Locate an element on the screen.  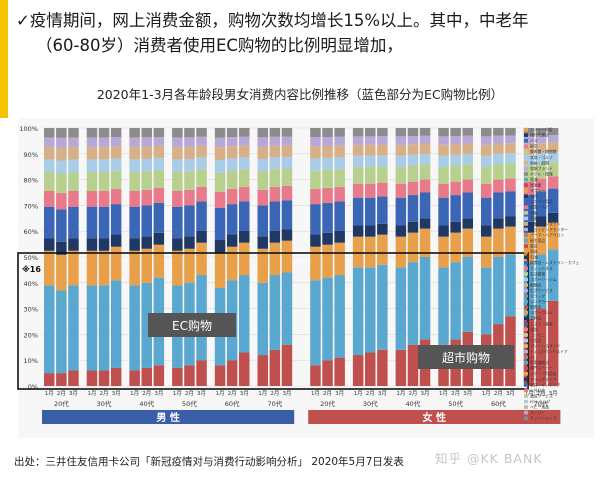
x-tick-label: 3月 is located at coordinates (553, 393).